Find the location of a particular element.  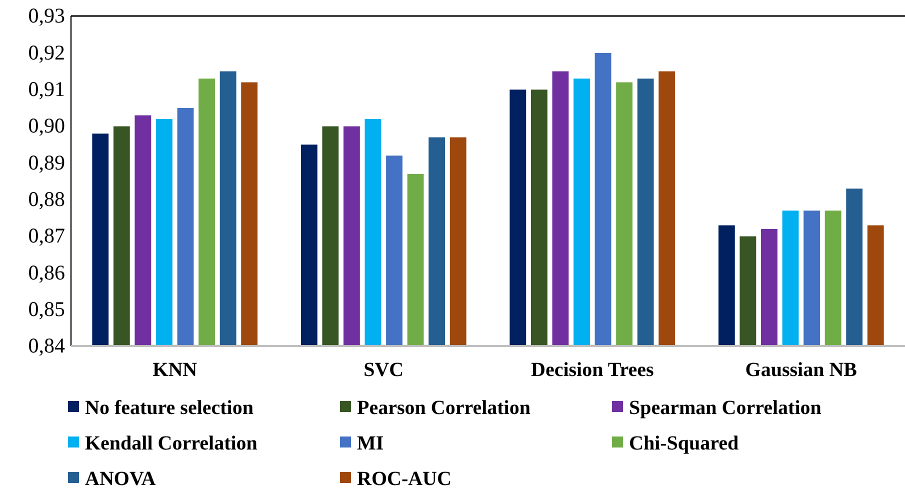

legend-label: MI is located at coordinates (370, 443).